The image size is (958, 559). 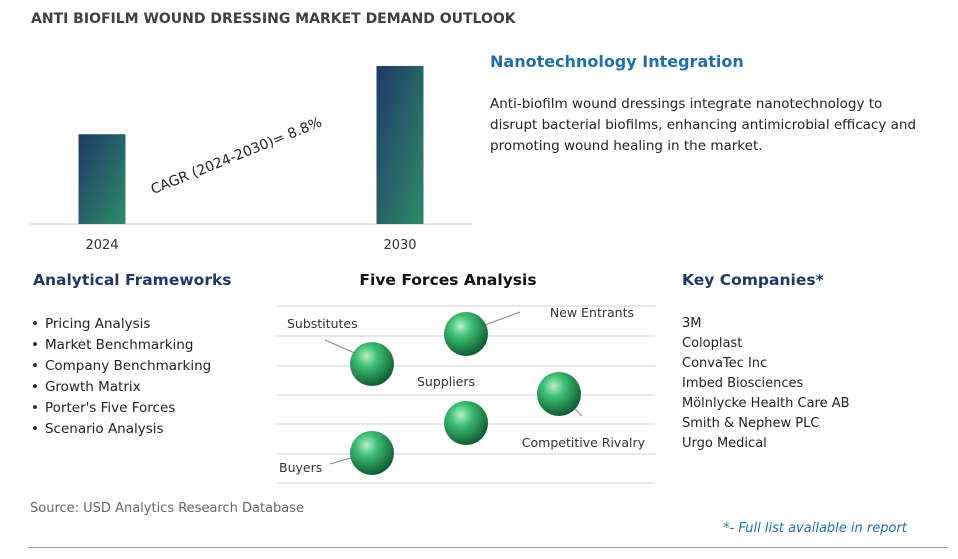 What do you see at coordinates (766, 403) in the screenshot?
I see `company-item: Mölnlycke Health Care AB` at bounding box center [766, 403].